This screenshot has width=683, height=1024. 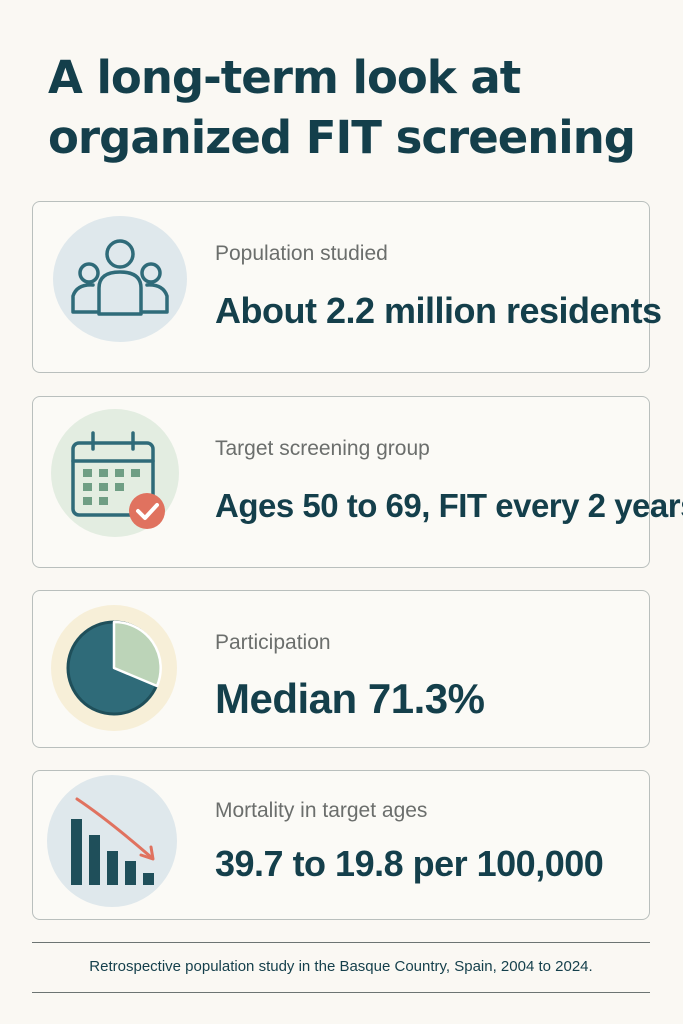 What do you see at coordinates (112, 841) in the screenshot?
I see `declining-bars-icon` at bounding box center [112, 841].